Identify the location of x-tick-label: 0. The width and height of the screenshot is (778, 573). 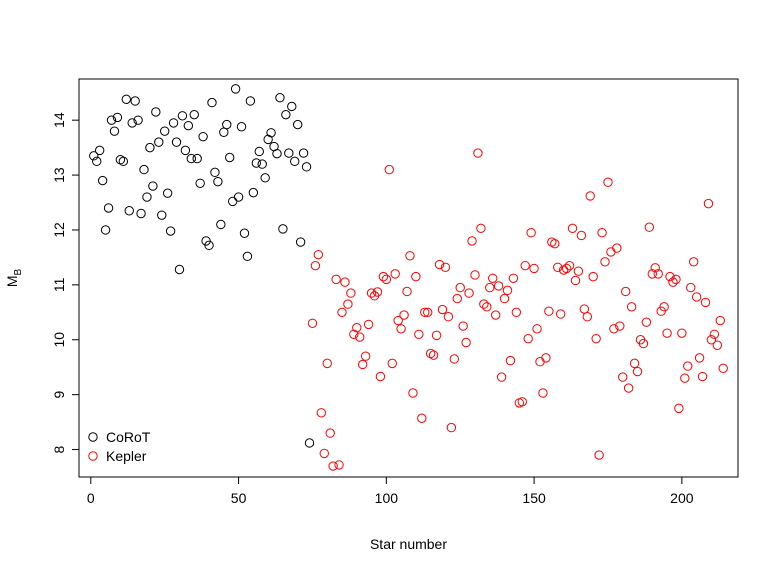
(91, 498).